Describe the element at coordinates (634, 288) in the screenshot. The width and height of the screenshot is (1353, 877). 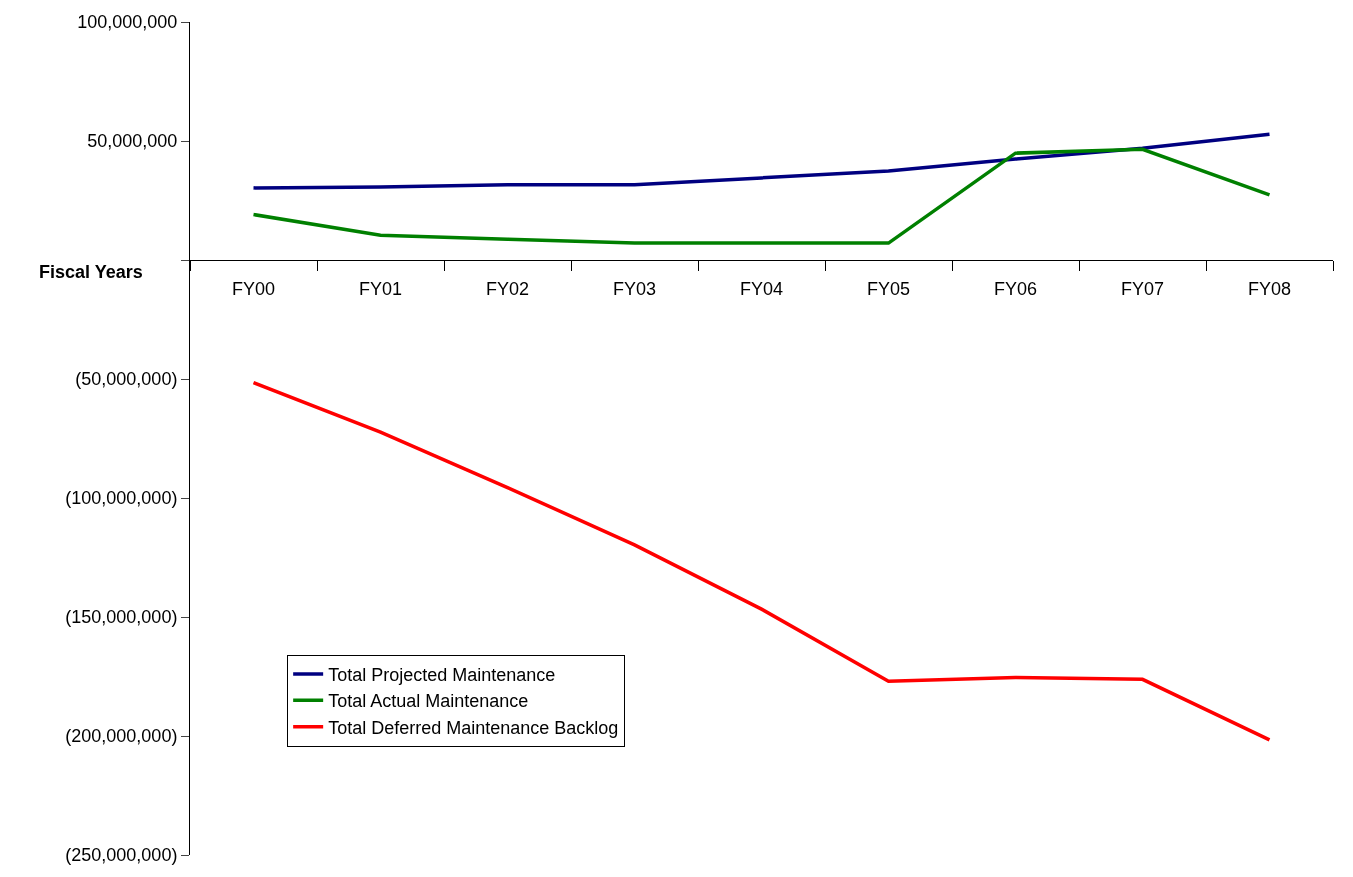
I see `x-tick-label: FY03` at that location.